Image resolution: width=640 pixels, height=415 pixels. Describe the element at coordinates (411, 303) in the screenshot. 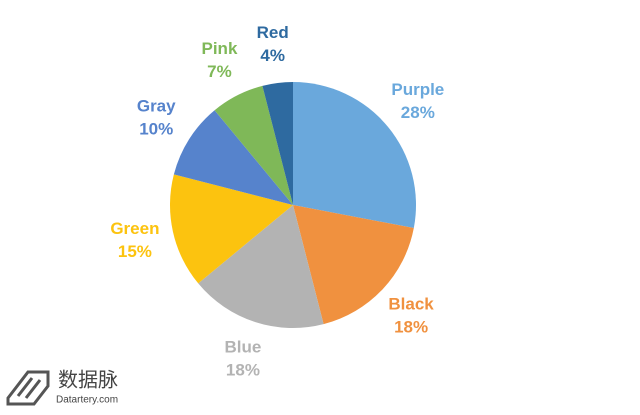

I see `slice-label: Black` at that location.